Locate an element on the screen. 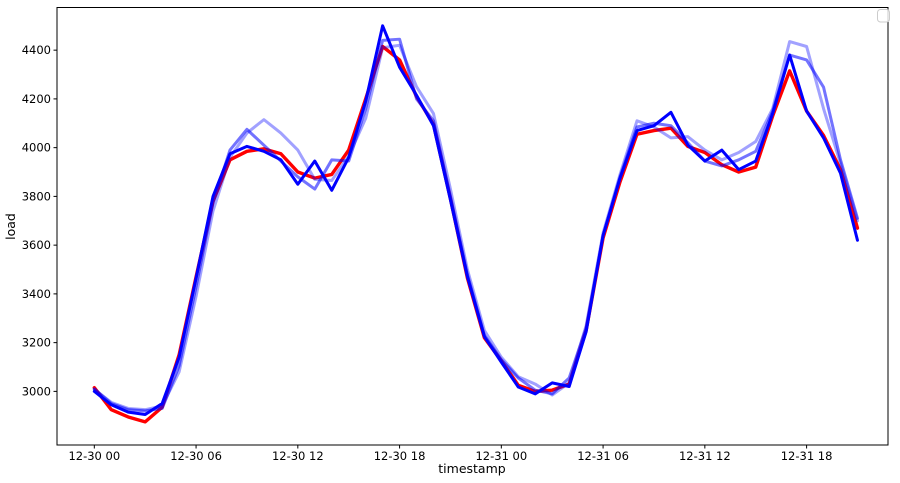 The image size is (900, 483). y-axis: 3000 3200 3400 3600 3800 4000 4200 4400 is located at coordinates (39, 220).